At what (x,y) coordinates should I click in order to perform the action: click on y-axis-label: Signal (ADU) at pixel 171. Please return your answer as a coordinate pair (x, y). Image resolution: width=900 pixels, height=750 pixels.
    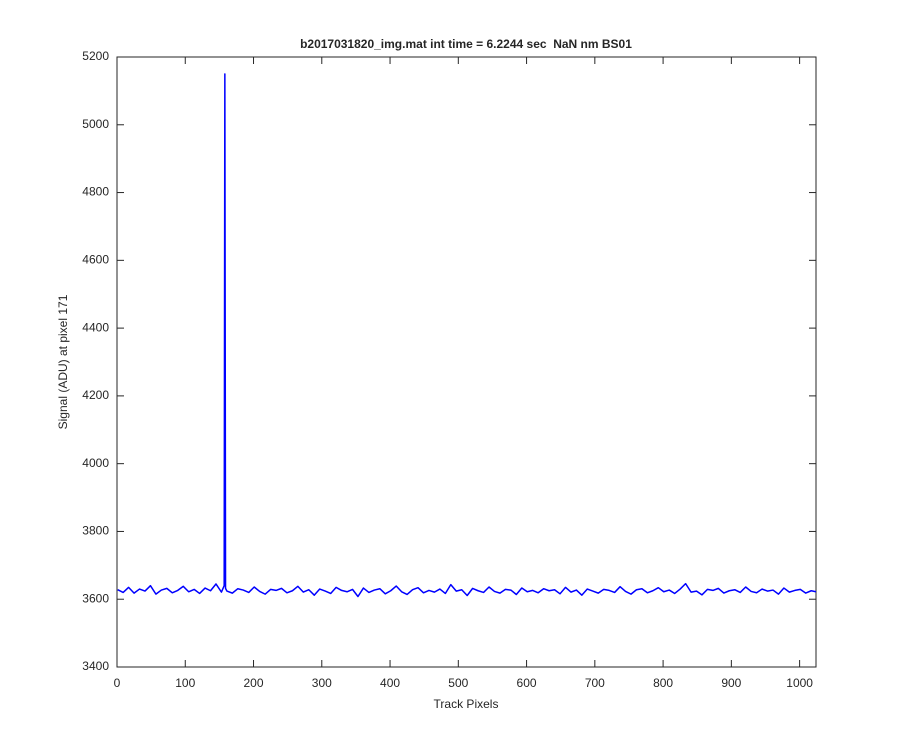
    Looking at the image, I should click on (63, 361).